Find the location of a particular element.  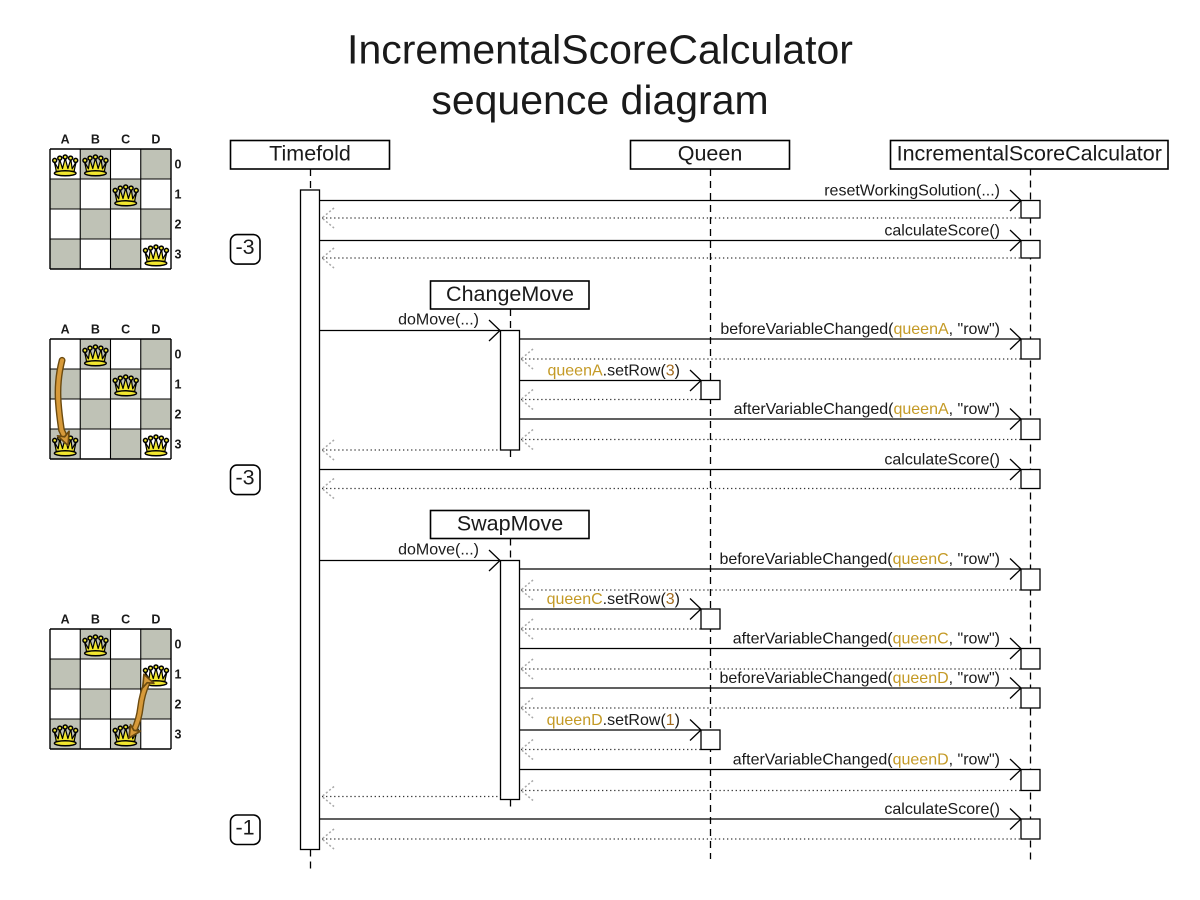

svg-text: Timefold is located at coordinates (310, 154).